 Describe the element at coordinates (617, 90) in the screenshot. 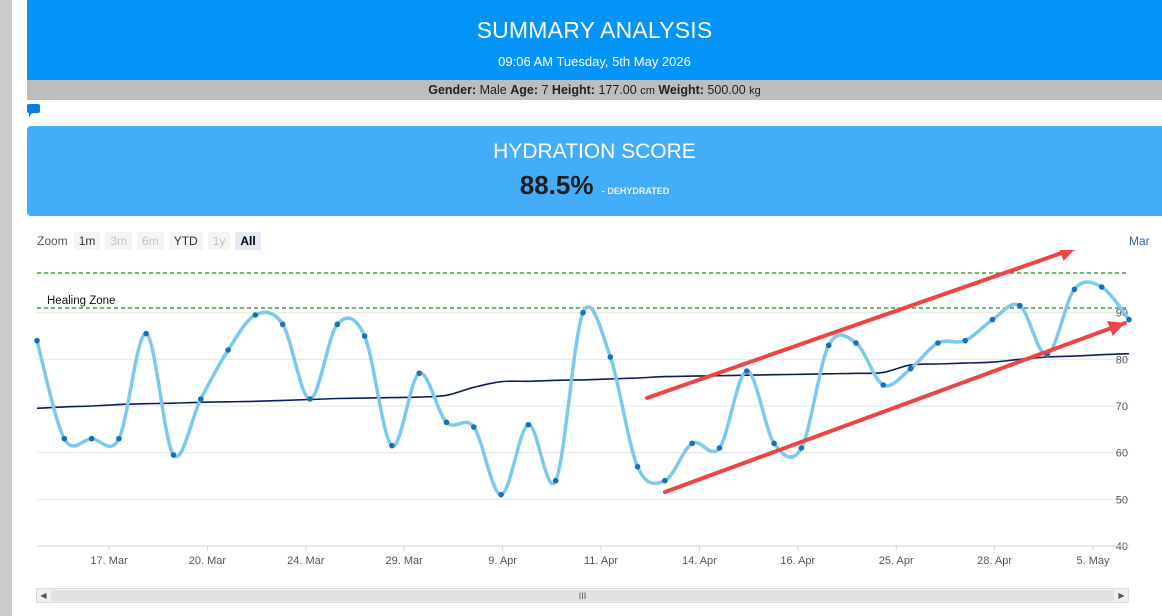

I see `height-value: 177.00` at that location.